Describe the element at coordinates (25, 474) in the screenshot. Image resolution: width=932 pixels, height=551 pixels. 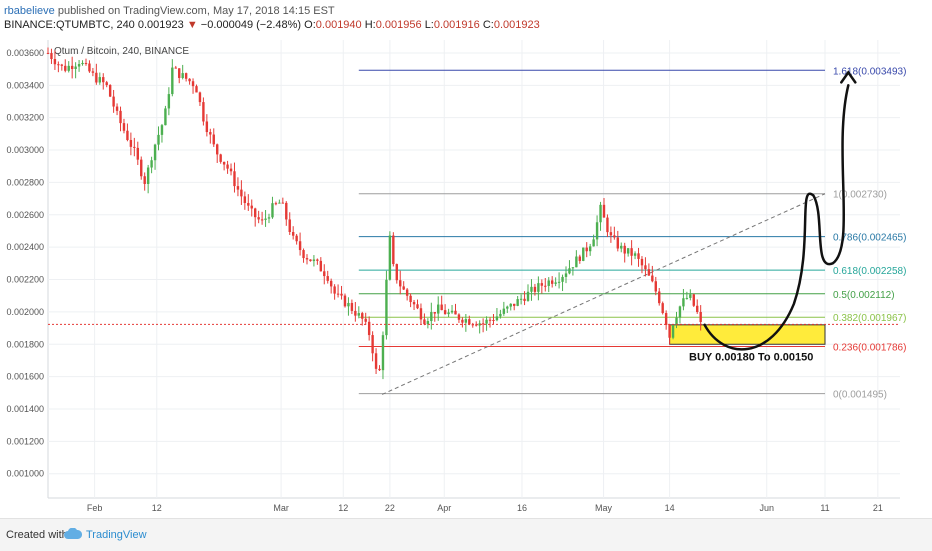
I see `y-tick-label: 0.001000` at that location.